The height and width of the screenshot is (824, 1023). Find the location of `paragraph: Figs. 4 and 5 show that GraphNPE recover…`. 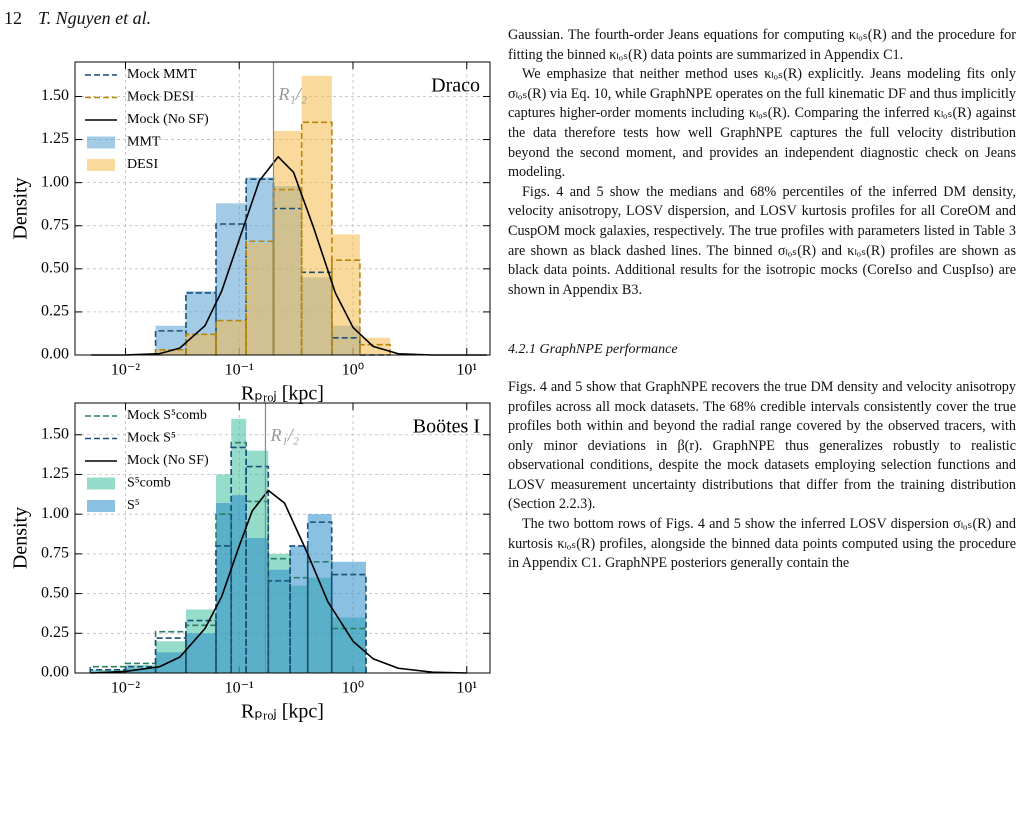

paragraph: Figs. 4 and 5 show that GraphNPE recover… is located at coordinates (762, 445).